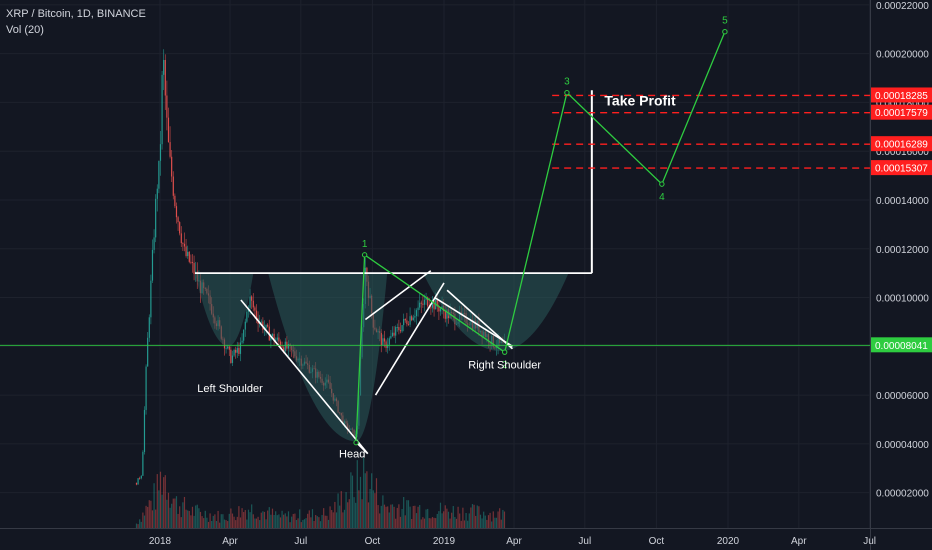 The height and width of the screenshot is (550, 932). I want to click on symbol-line: XRP / Bitcoin, 1D, BINANCE, so click(76, 14).